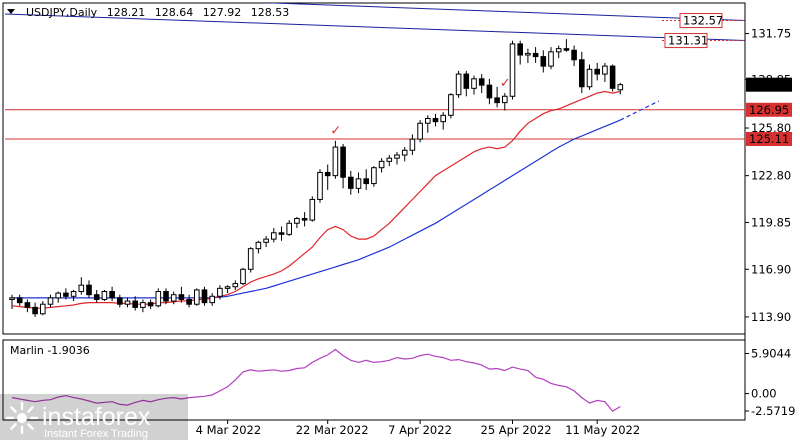 The height and width of the screenshot is (442, 800). I want to click on current-price-label: 128.53, so click(769, 85).